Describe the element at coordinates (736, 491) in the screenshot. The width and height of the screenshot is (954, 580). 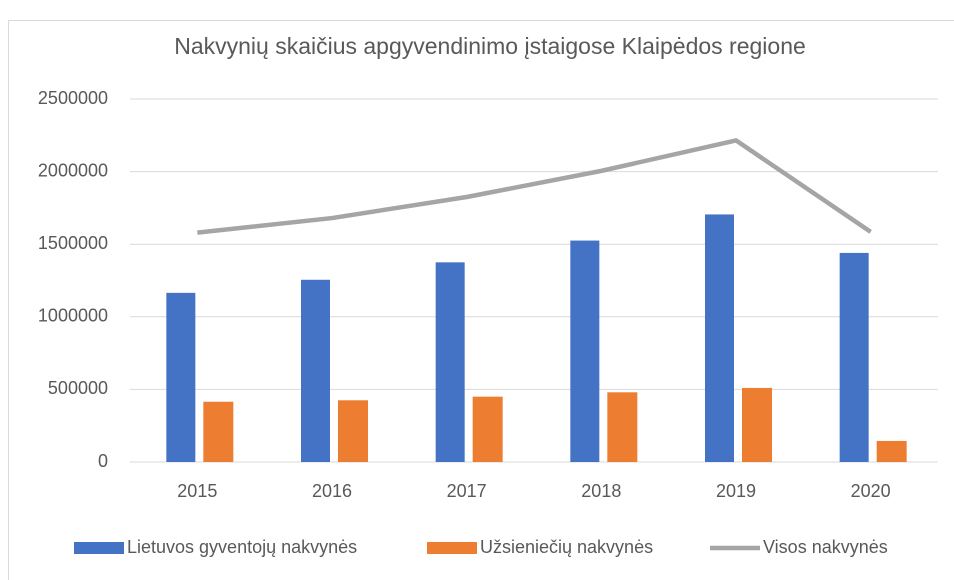
I see `x-tick-label: 2019` at that location.